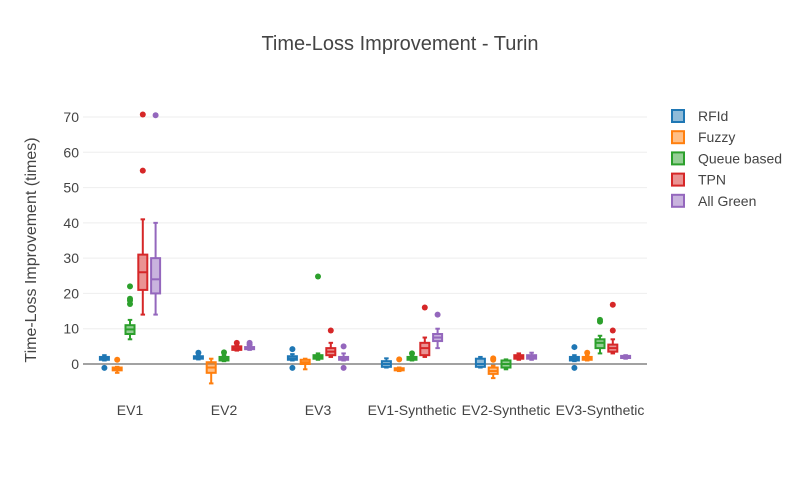 This screenshot has width=800, height=480. What do you see at coordinates (71, 258) in the screenshot?
I see `y-tick-label: 30` at bounding box center [71, 258].